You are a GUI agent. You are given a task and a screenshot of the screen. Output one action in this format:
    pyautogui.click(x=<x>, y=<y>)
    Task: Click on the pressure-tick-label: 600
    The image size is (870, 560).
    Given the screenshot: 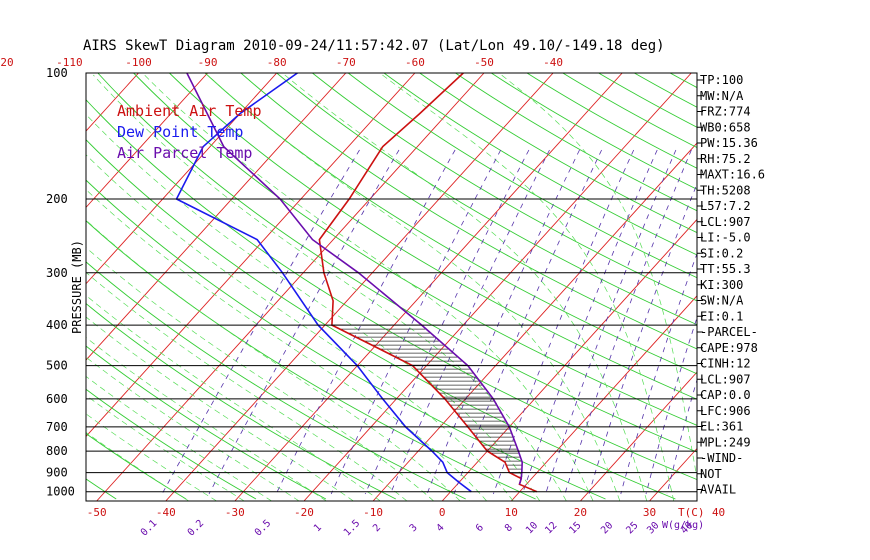 What is the action you would take?
    pyautogui.click(x=57, y=399)
    